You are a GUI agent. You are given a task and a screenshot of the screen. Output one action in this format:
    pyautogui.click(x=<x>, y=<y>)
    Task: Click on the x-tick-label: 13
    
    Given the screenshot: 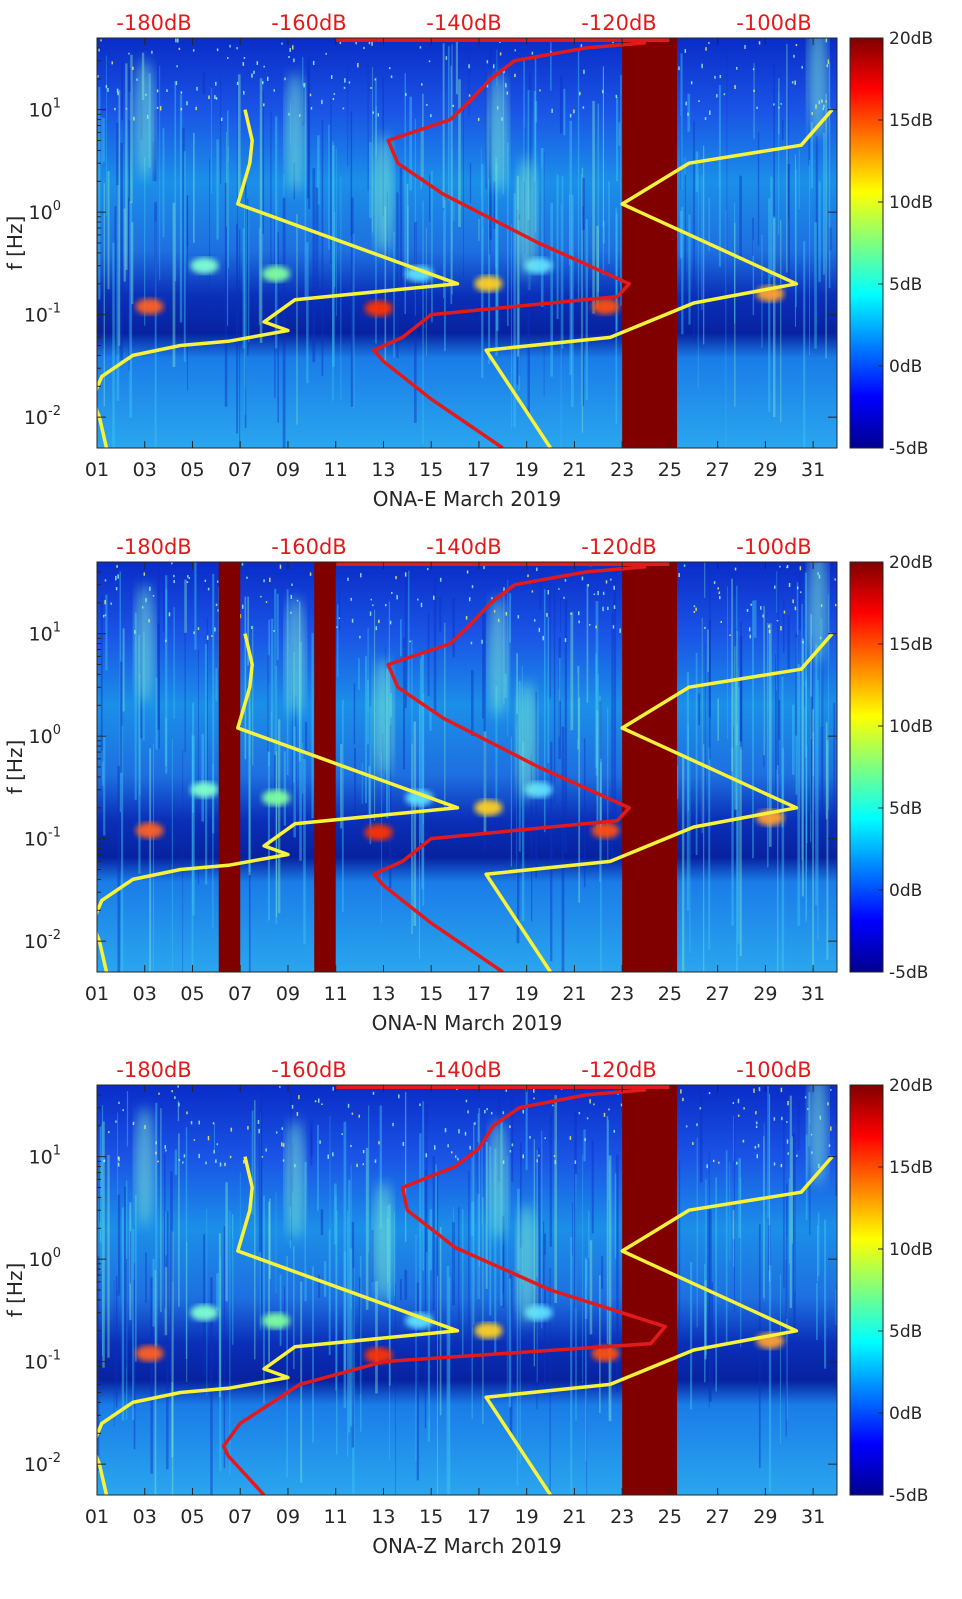 What is the action you would take?
    pyautogui.click(x=383, y=994)
    